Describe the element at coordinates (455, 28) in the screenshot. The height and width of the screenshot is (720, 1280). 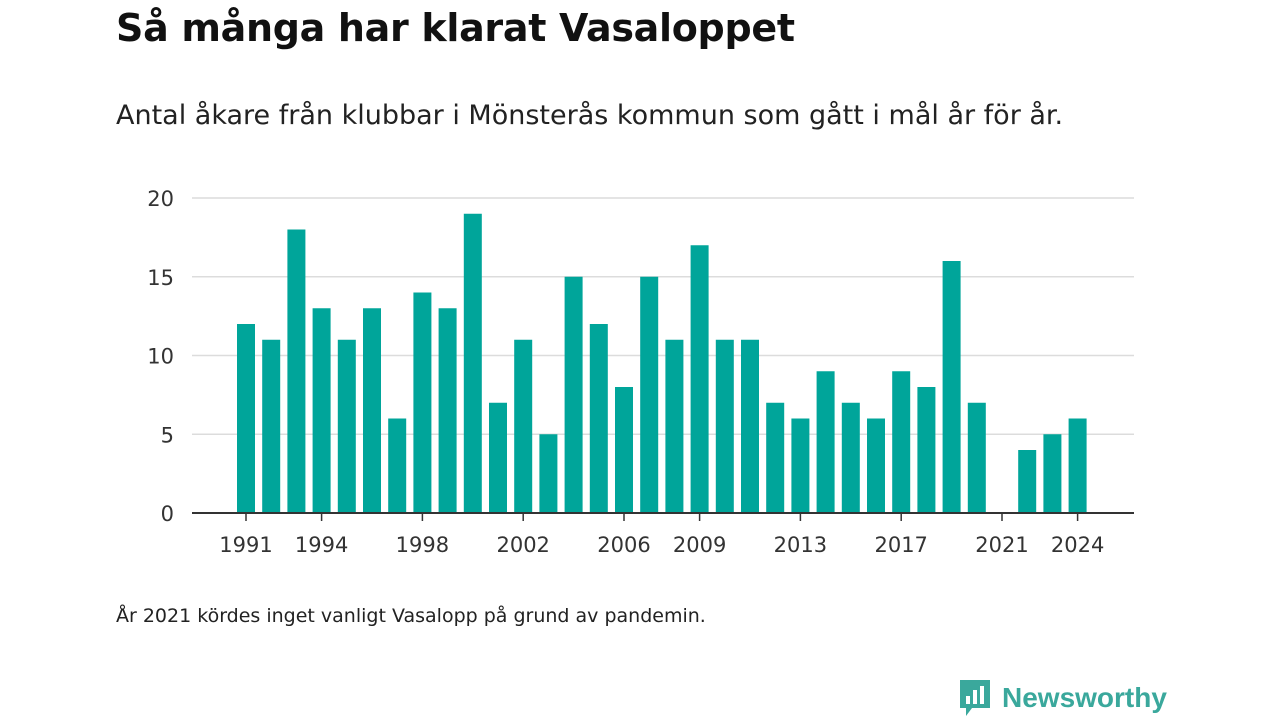
I see `chart-title: Så många har klarat Vasaloppet` at that location.